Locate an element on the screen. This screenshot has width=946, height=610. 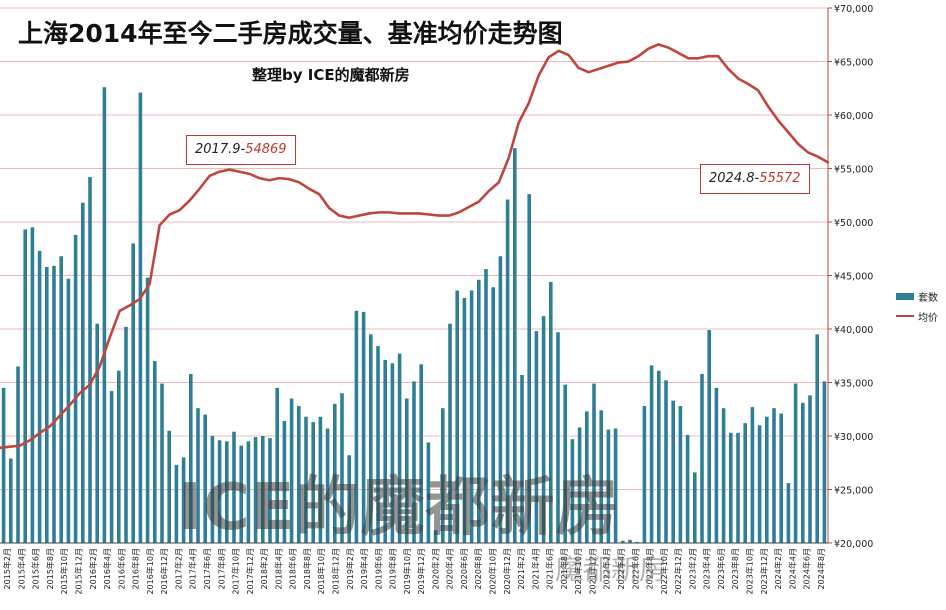
x-tick-label: 2022年2月 is located at coordinates (607, 568).